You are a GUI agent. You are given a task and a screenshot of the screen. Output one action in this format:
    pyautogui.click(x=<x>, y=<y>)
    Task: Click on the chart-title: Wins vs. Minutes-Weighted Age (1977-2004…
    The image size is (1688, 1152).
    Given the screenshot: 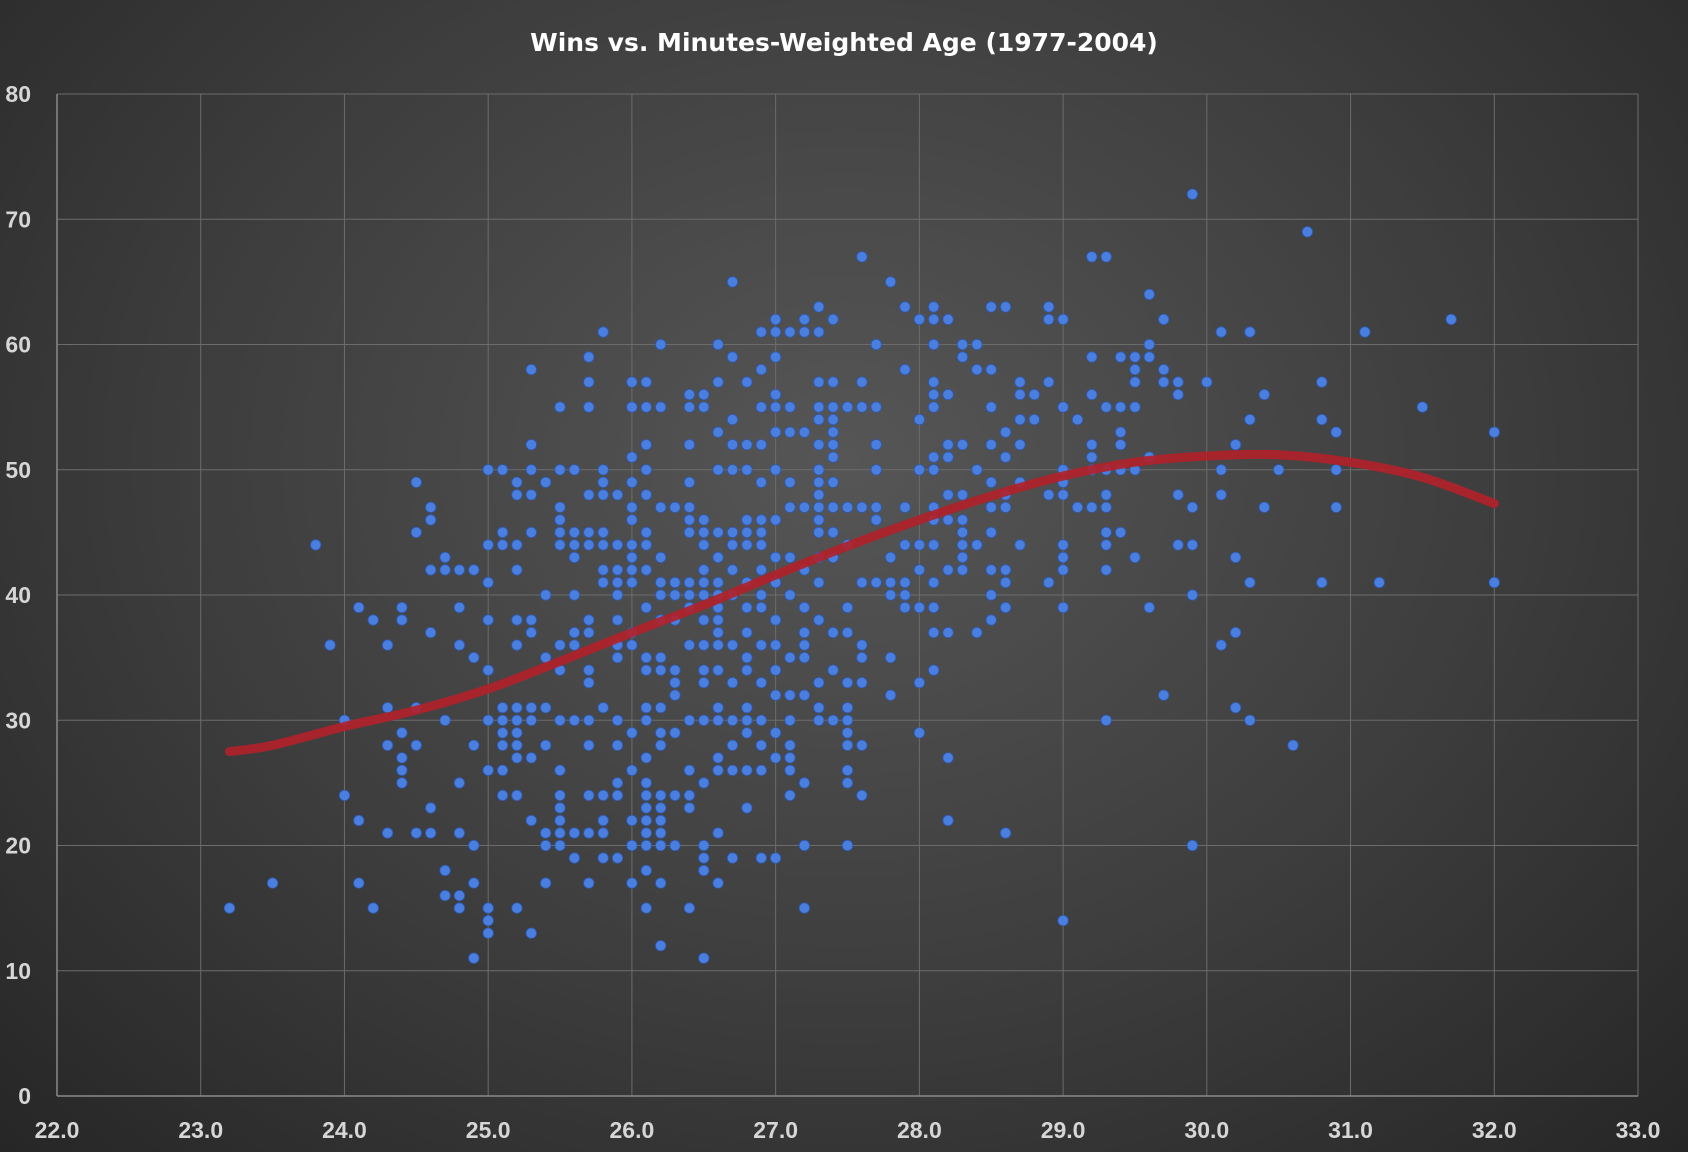 What is the action you would take?
    pyautogui.click(x=844, y=42)
    